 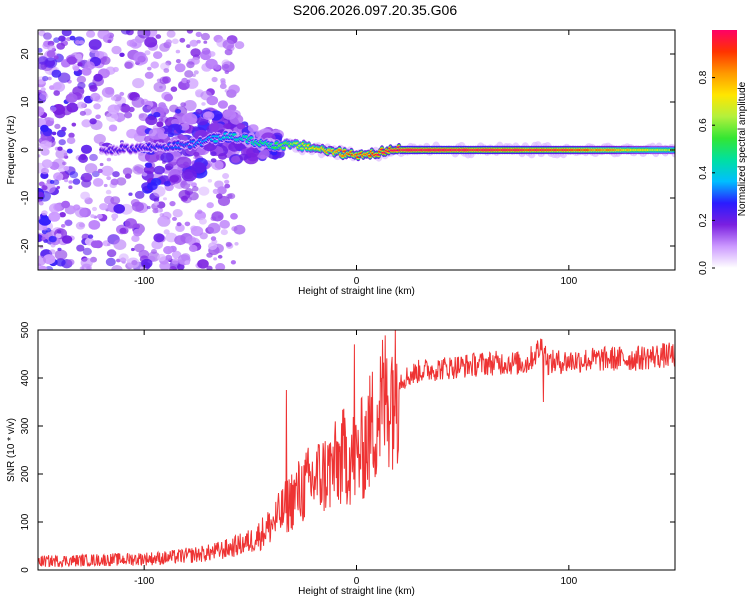 I want to click on y-tick-label: 200, so click(x=25, y=473).